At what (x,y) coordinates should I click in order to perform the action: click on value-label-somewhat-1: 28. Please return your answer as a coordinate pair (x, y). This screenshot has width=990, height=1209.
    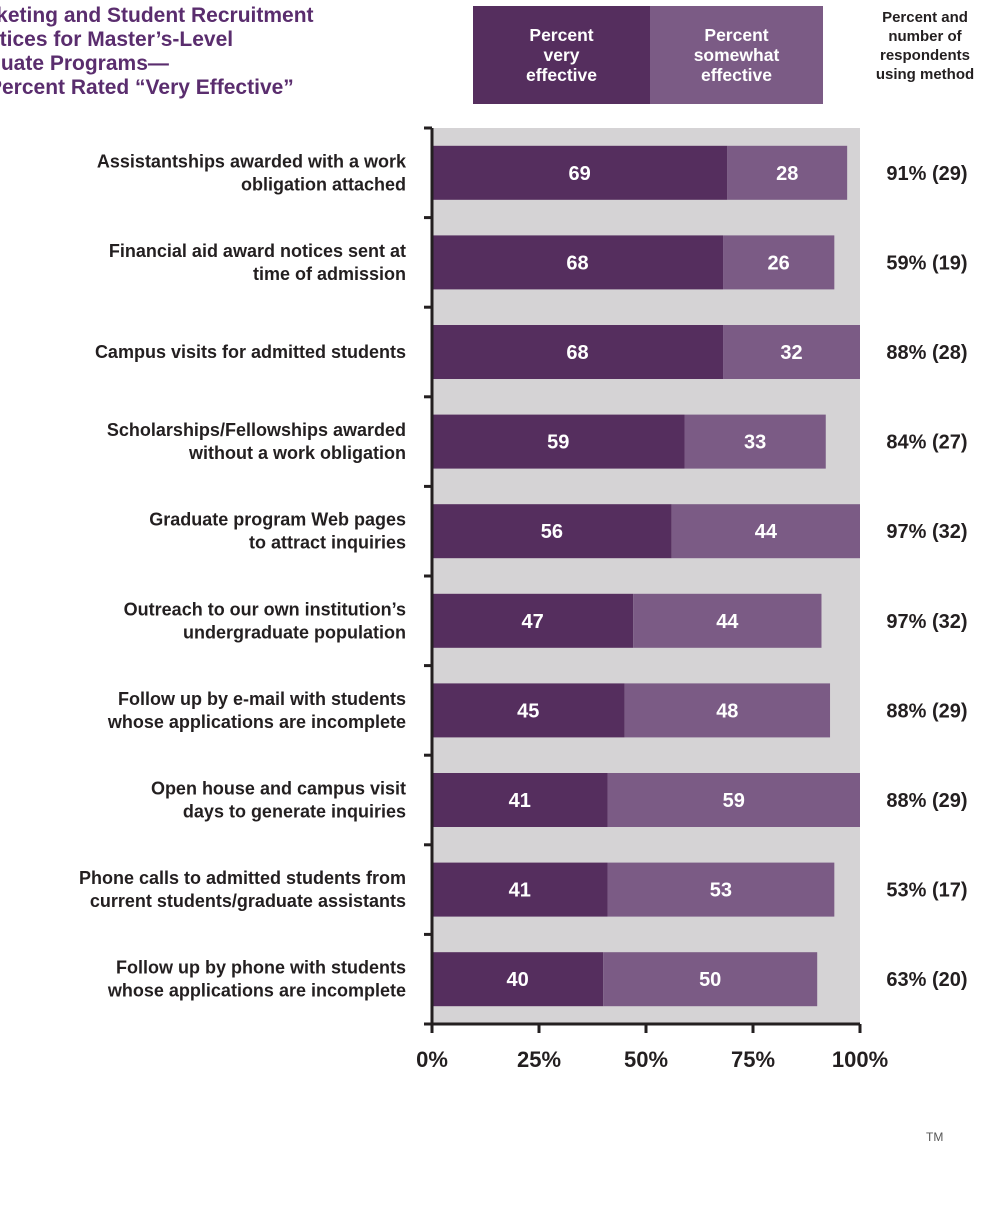
    Looking at the image, I should click on (787, 174).